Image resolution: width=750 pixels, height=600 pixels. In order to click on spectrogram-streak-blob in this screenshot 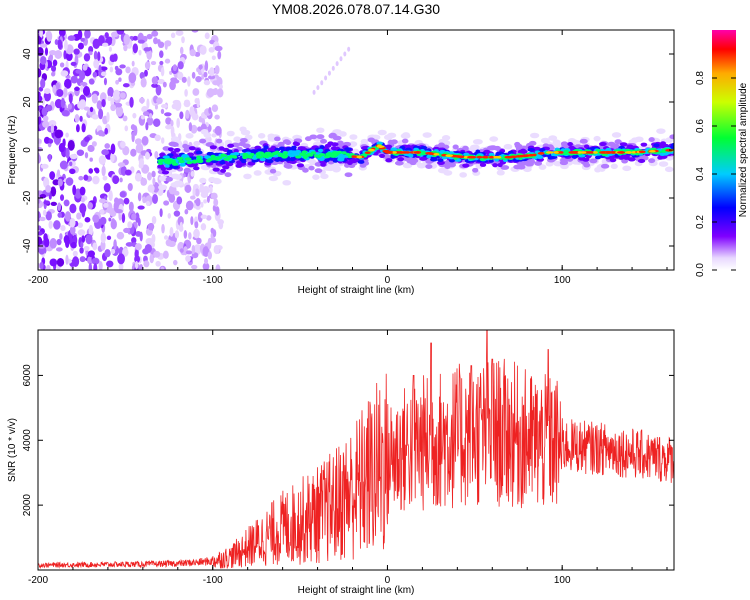, I will do `click(329, 73)`.